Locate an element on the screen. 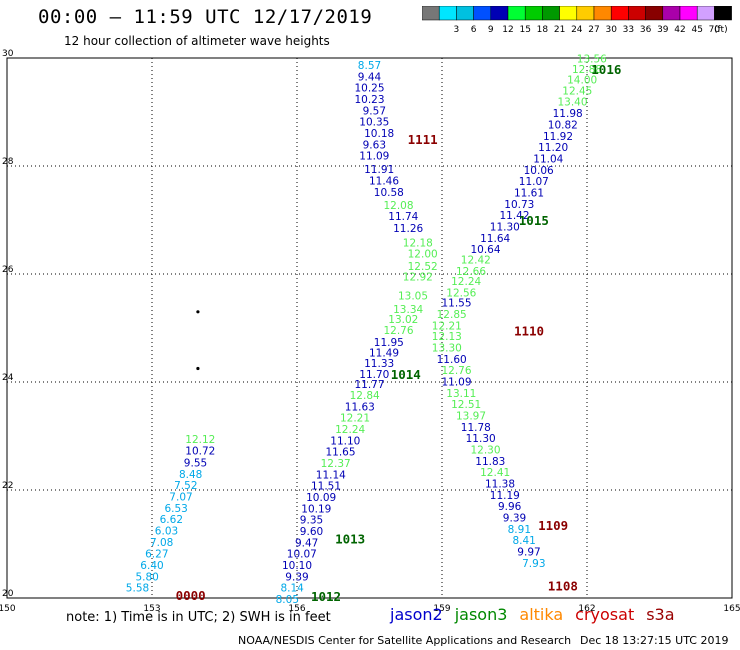 The width and height of the screenshot is (740, 650). swh-value: 11.64 is located at coordinates (495, 239).